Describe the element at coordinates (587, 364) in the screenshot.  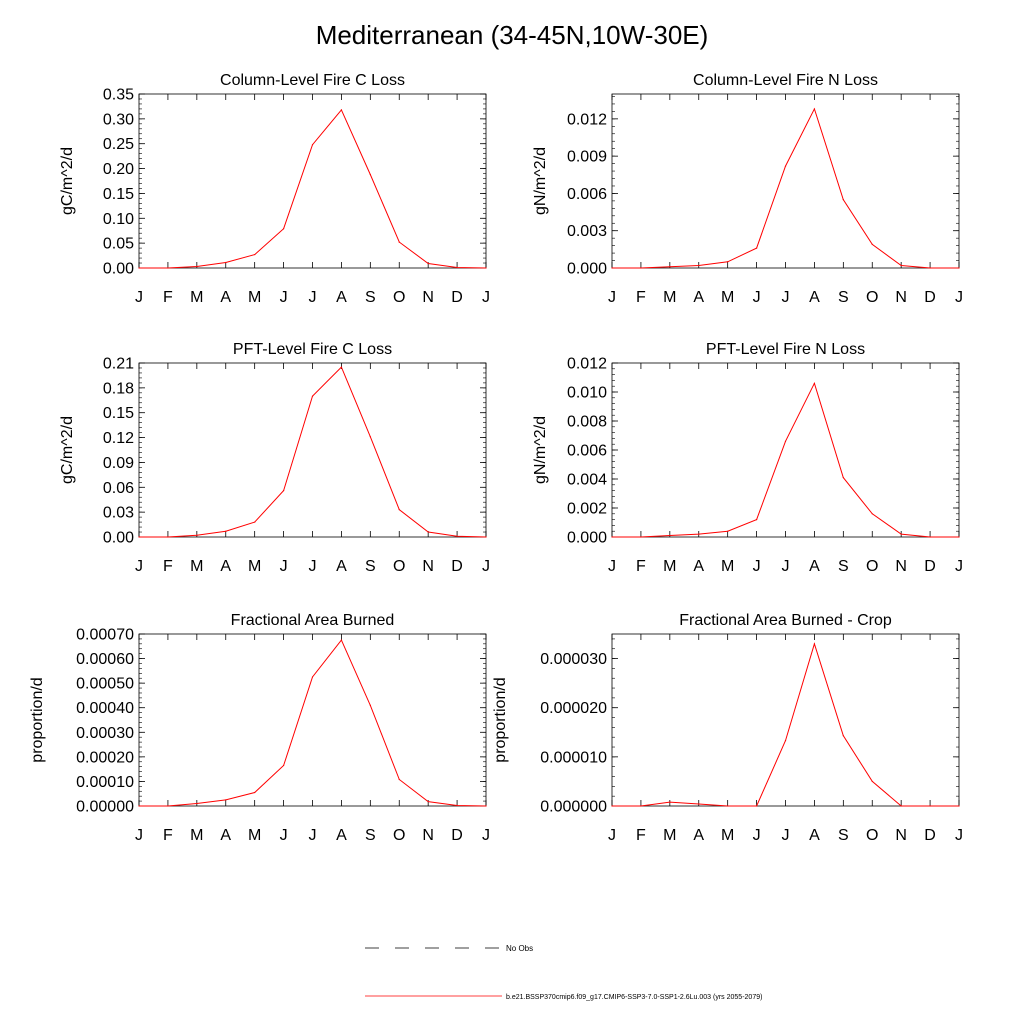
I see `y-tick-label: 0.012` at that location.